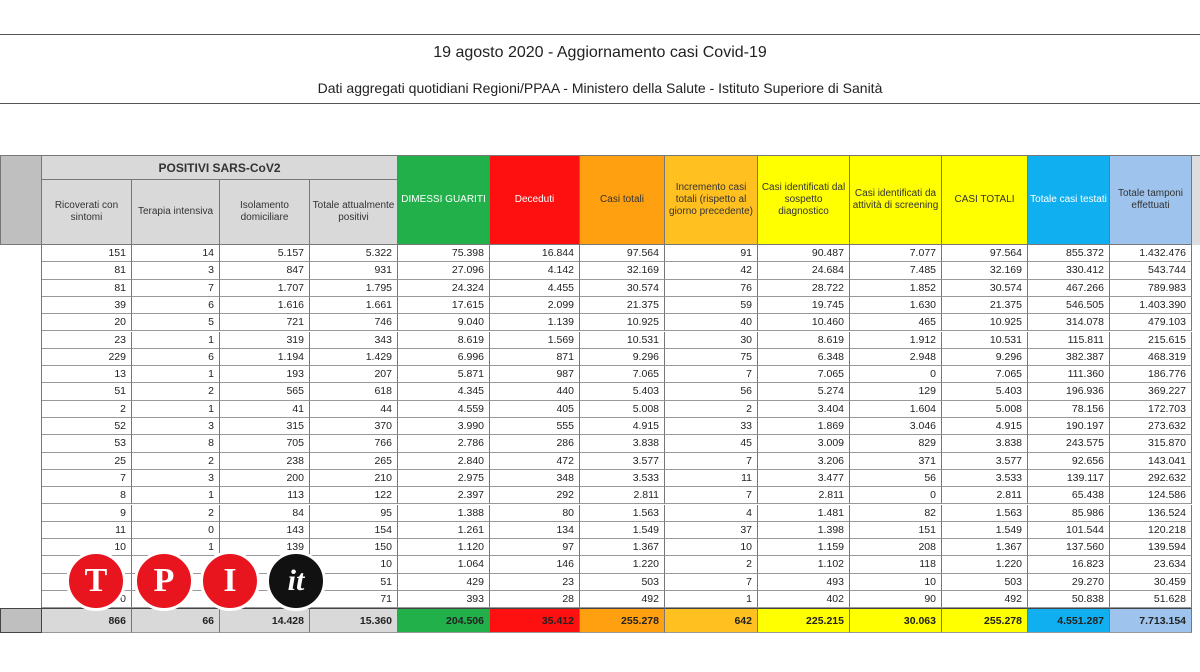 The image size is (1200, 672). Describe the element at coordinates (444, 461) in the screenshot. I see `table-cell: 2.840` at that location.